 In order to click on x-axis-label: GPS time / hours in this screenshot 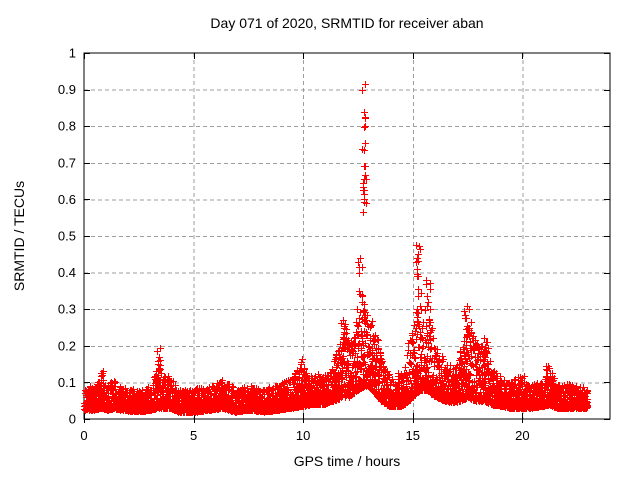, I will do `click(347, 461)`.